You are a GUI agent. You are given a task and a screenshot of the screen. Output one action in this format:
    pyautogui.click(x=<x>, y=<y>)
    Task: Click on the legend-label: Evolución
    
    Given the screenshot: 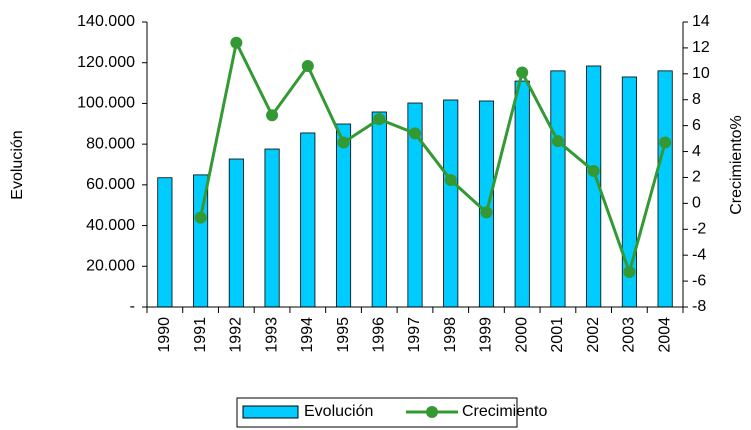 What is the action you would take?
    pyautogui.click(x=338, y=411)
    